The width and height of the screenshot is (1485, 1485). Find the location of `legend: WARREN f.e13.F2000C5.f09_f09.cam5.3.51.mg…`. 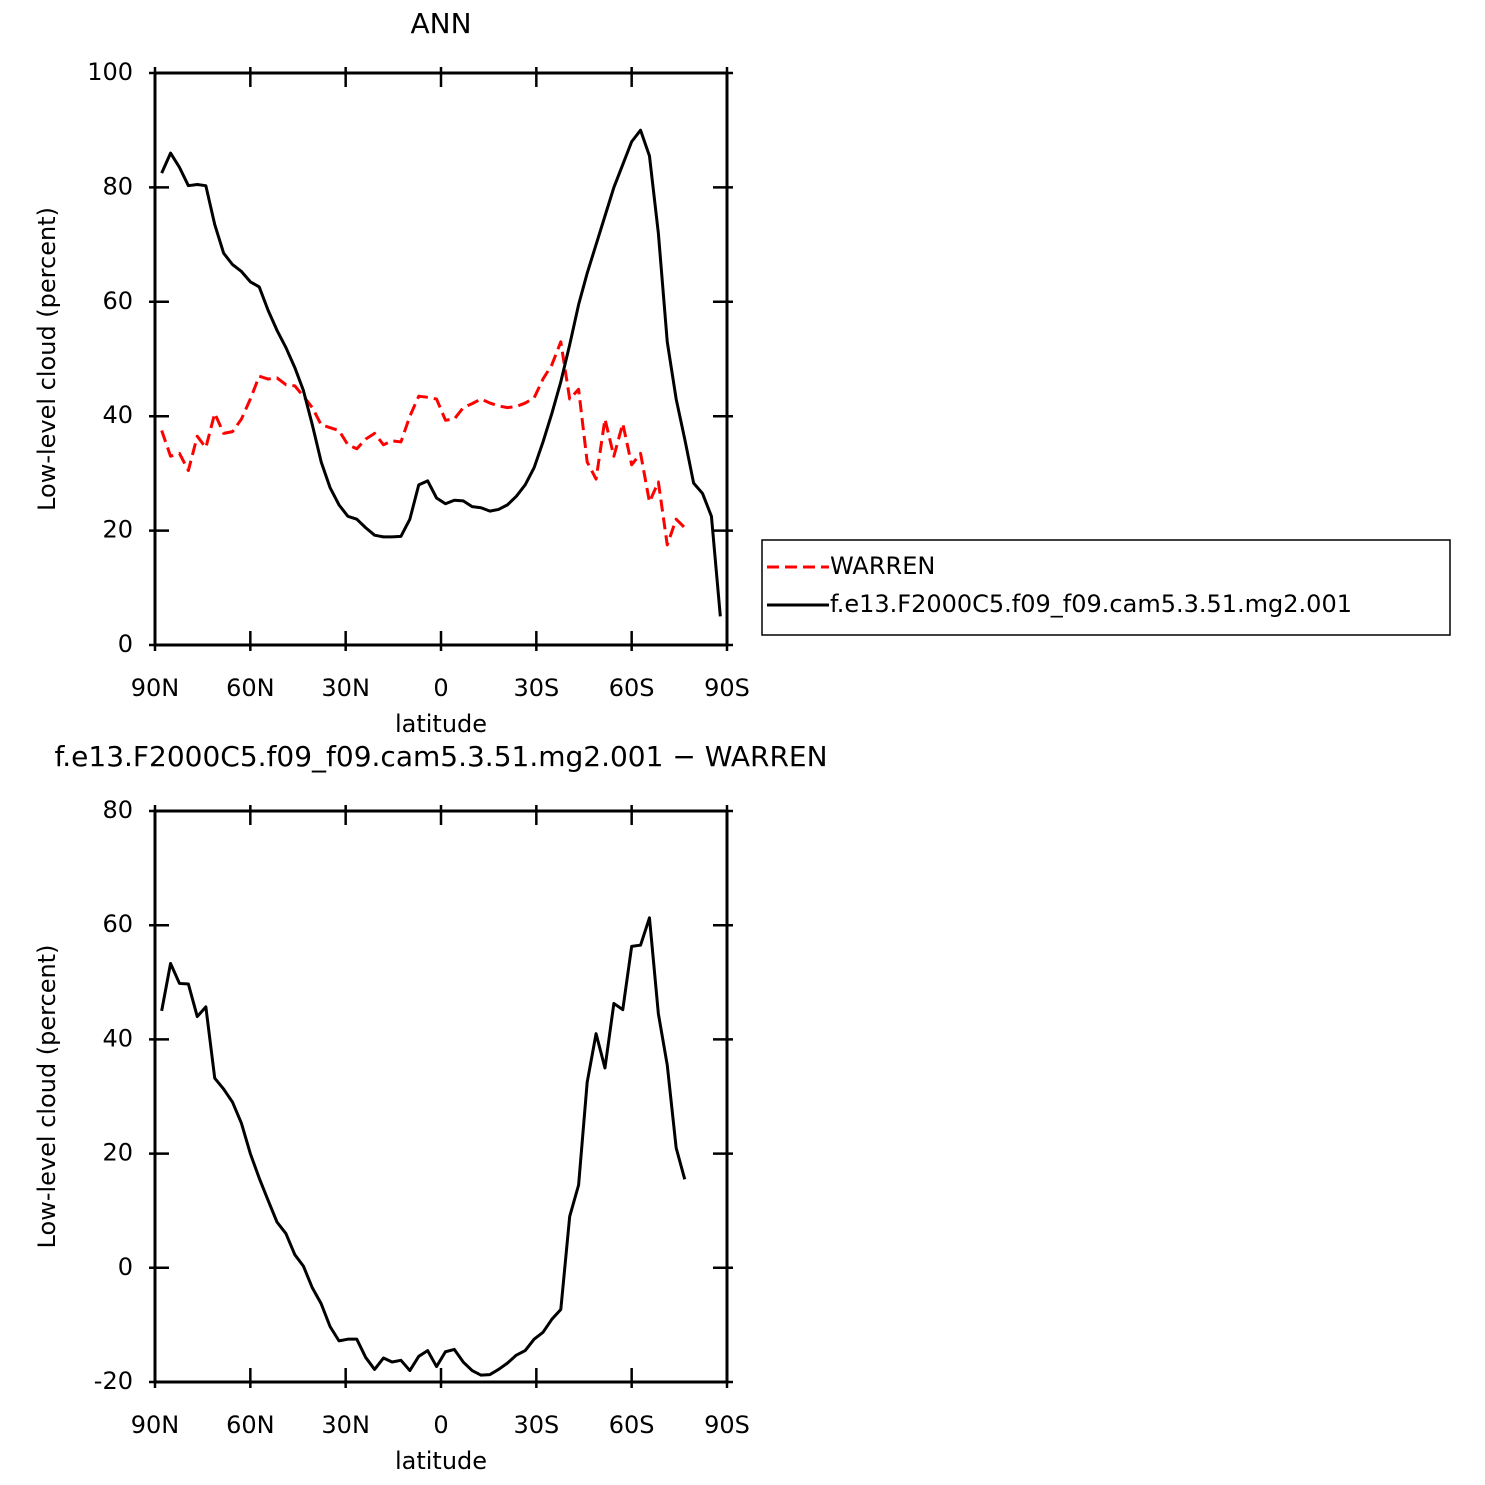

legend: WARREN f.e13.F2000C5.f09_f09.cam5.3.51.mg… is located at coordinates (1106, 587).